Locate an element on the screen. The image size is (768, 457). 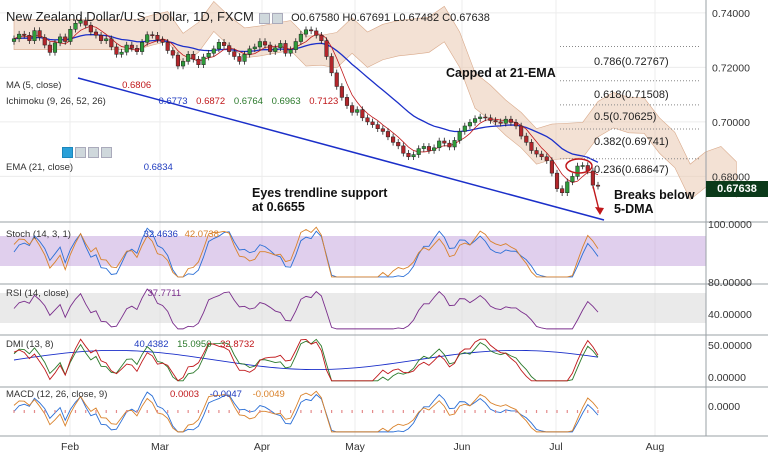
legend-icons is located at coordinates (86, 153).